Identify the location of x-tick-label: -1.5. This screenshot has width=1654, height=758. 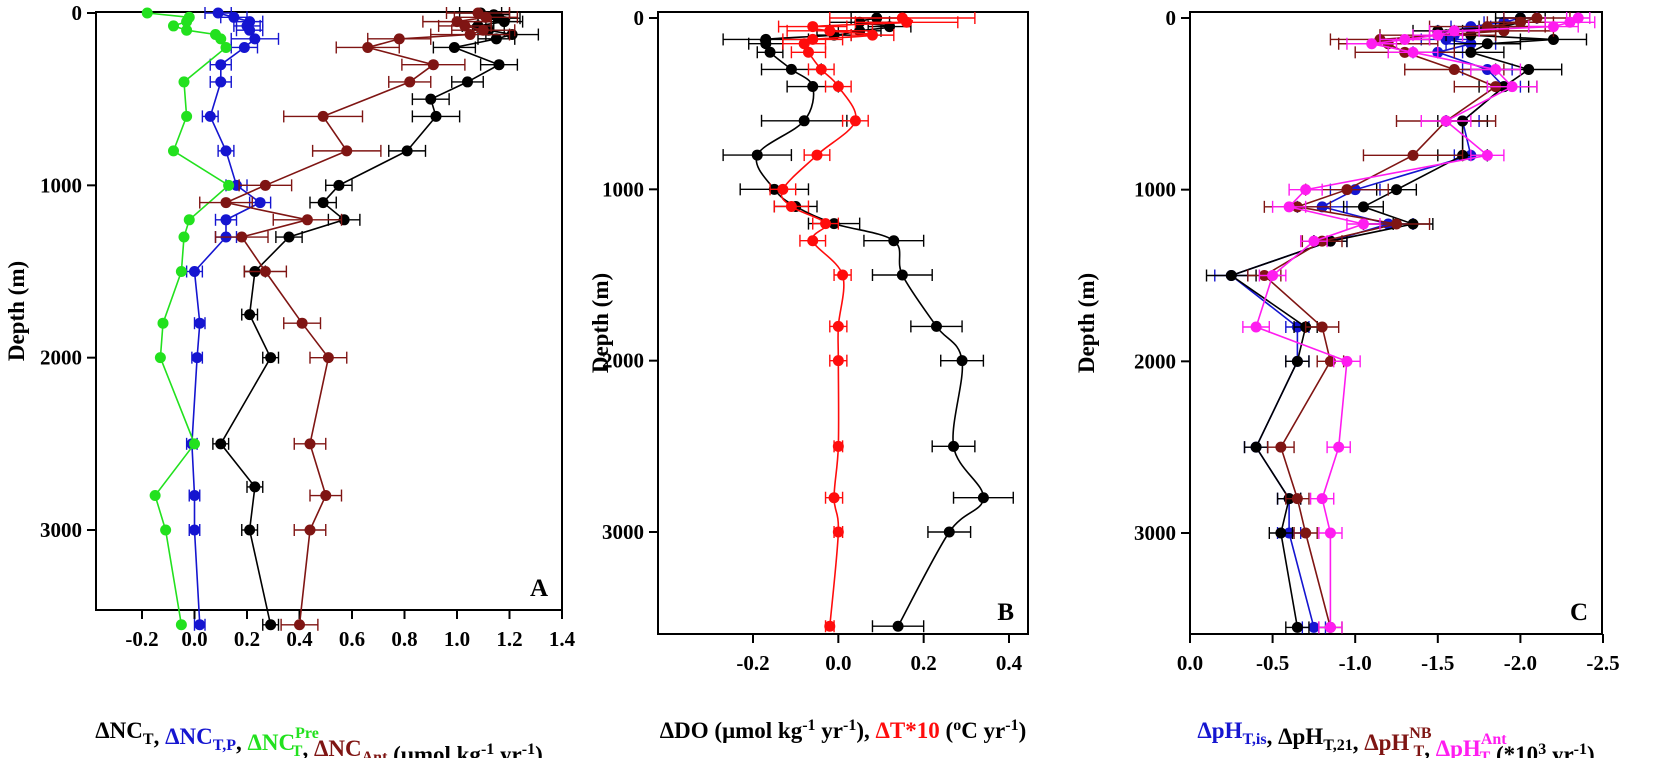
(1437, 663).